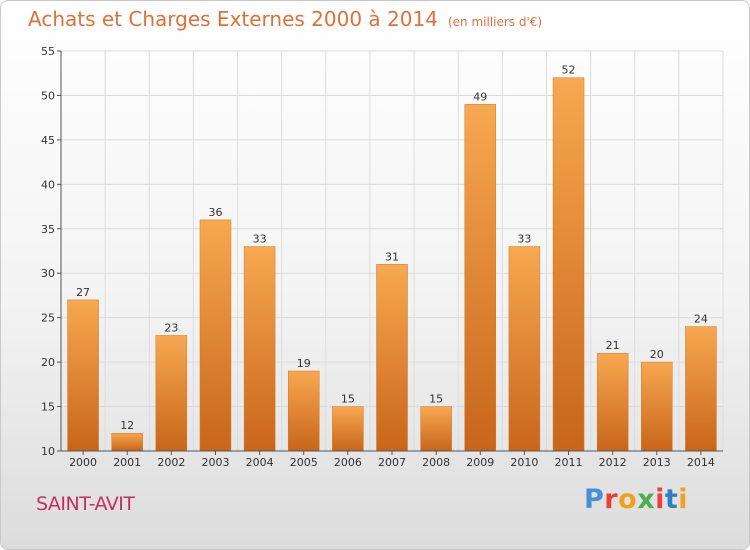 The image size is (750, 550). I want to click on bar-2009, so click(480, 278).